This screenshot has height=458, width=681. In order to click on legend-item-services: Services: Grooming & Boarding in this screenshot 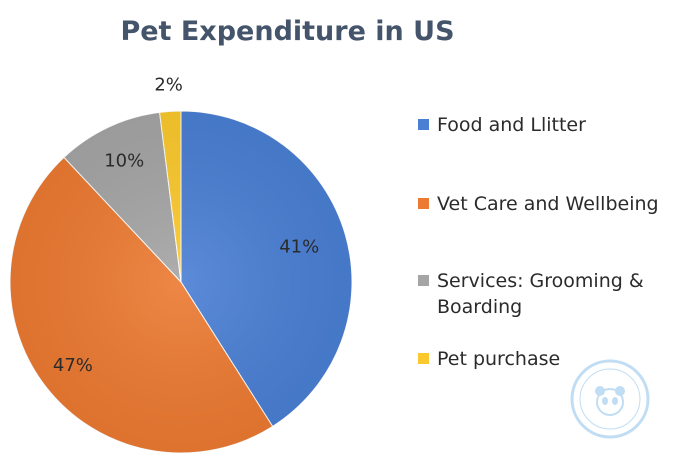, I will do `click(543, 294)`.